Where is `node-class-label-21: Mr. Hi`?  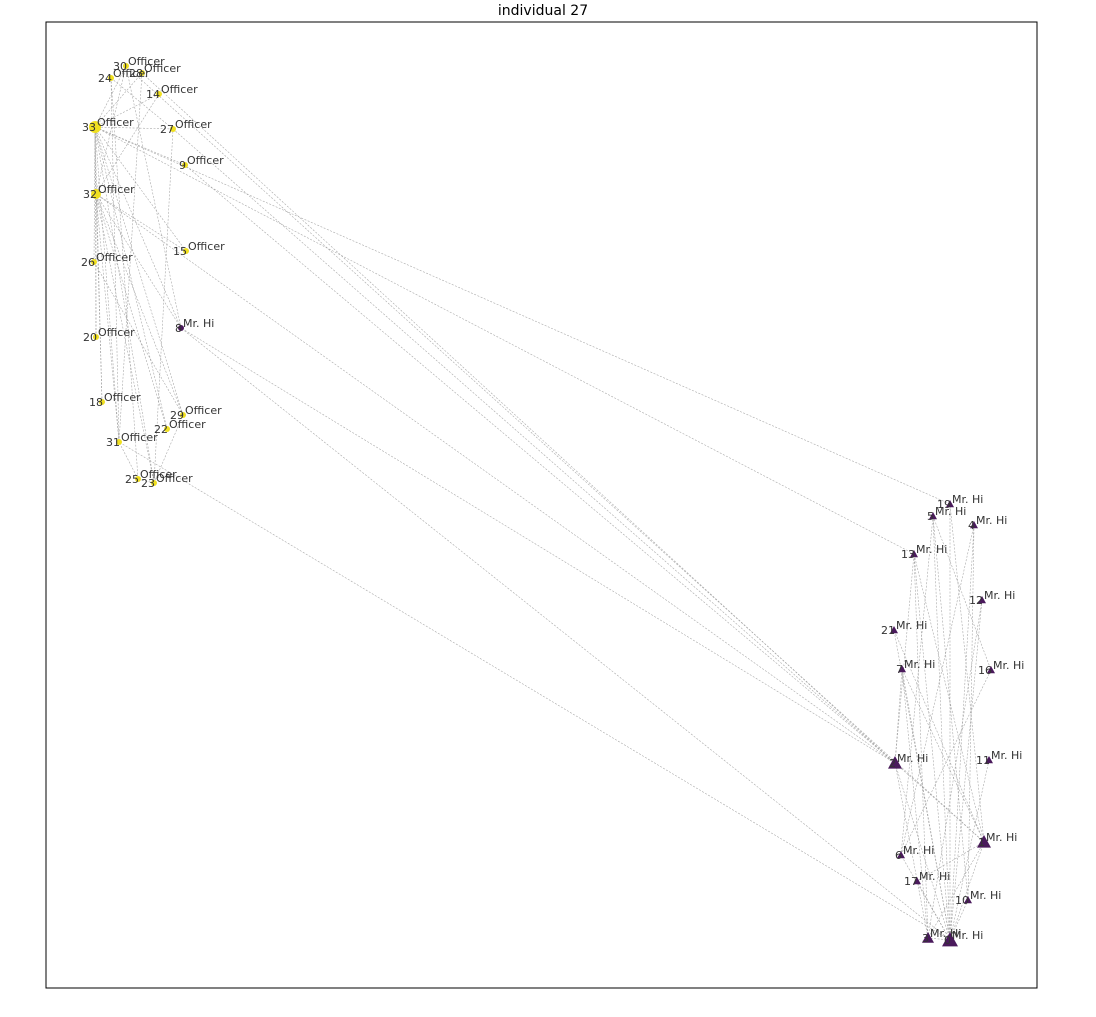 node-class-label-21: Mr. Hi is located at coordinates (911, 625).